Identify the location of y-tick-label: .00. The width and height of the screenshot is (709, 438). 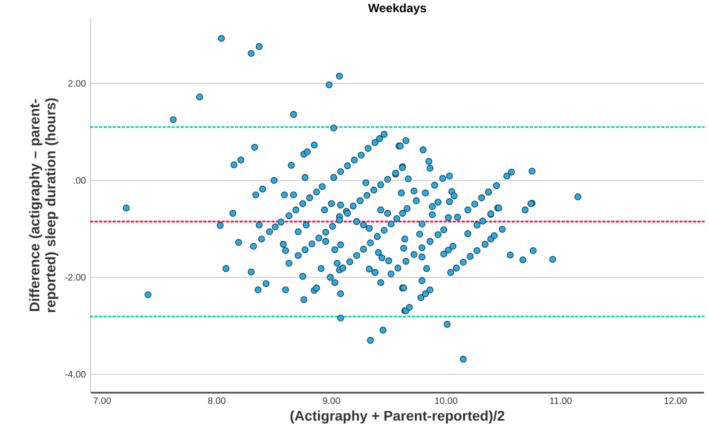
(80, 180).